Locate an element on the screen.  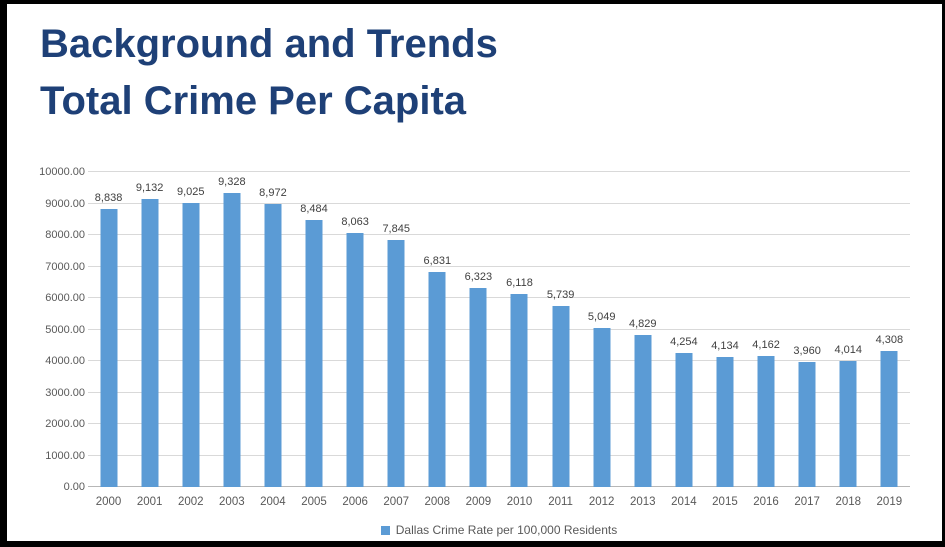
bar-2008 is located at coordinates (437, 379).